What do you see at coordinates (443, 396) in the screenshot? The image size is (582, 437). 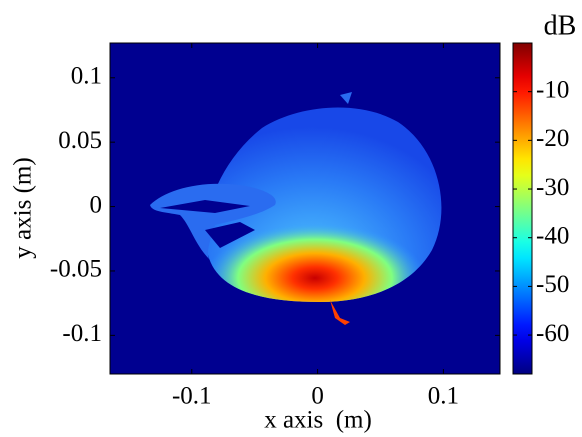 I see `x-tick-label: 0.1` at bounding box center [443, 396].